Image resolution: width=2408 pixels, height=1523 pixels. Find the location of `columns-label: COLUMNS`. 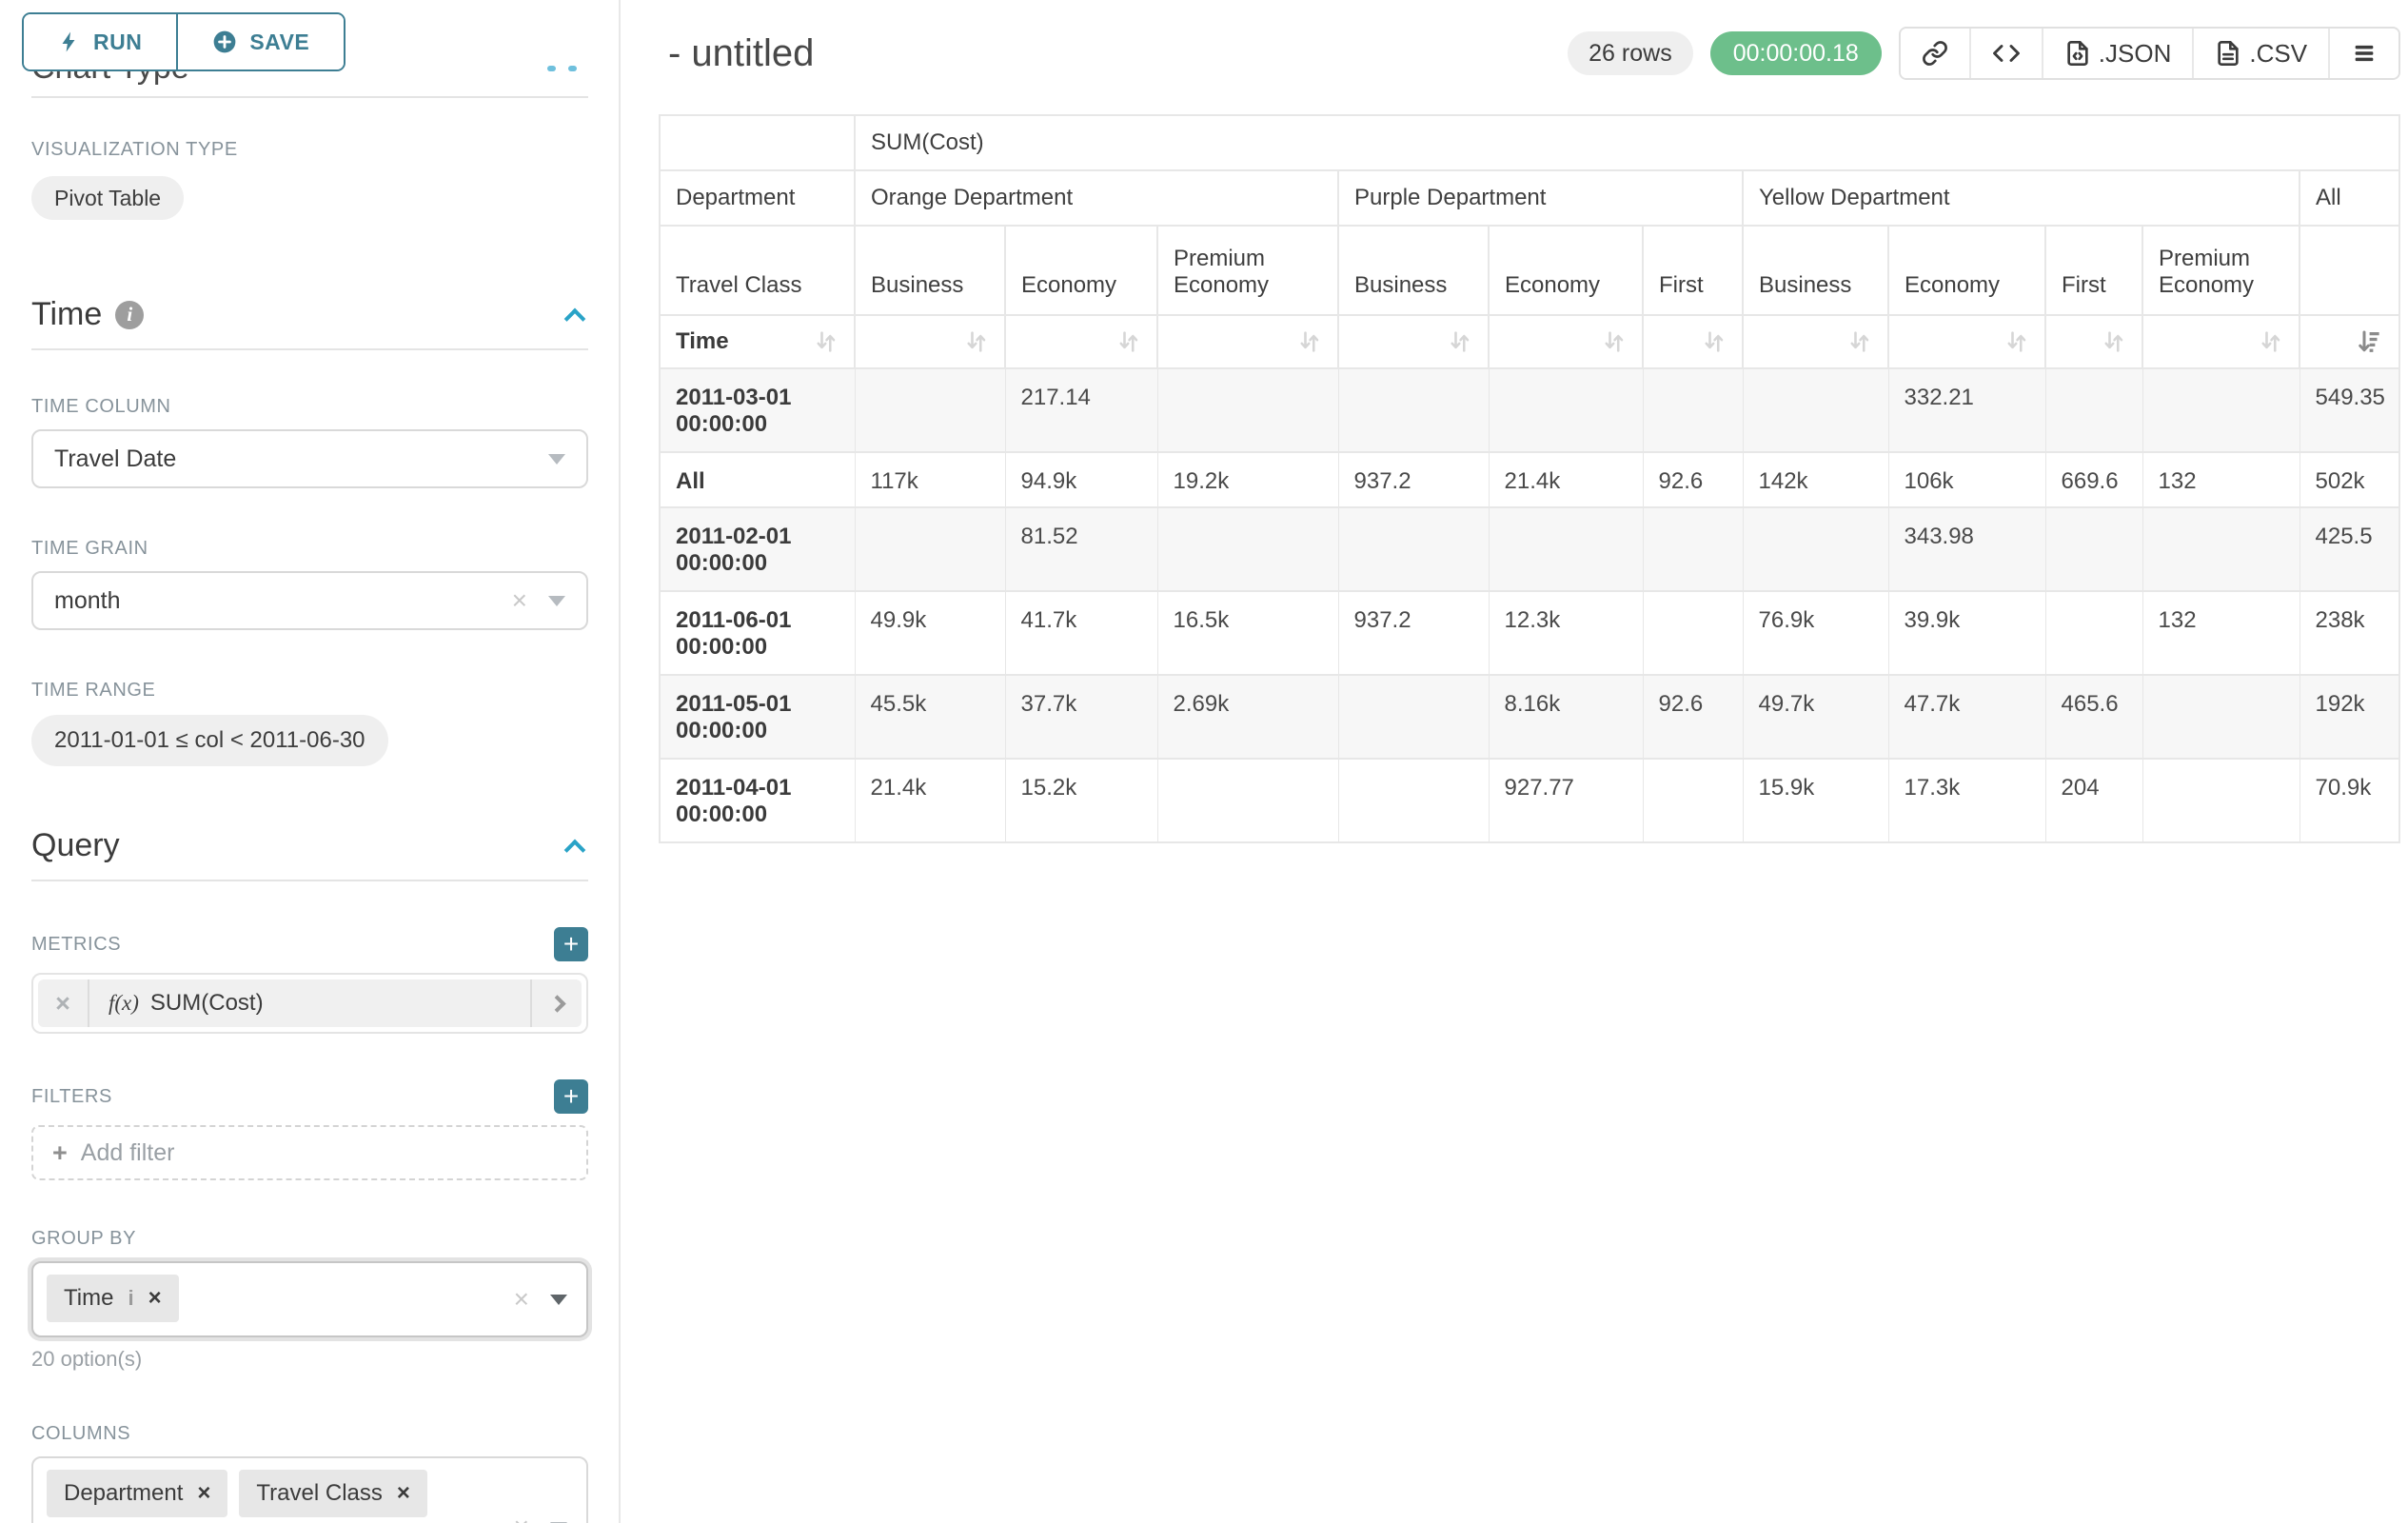

columns-label: COLUMNS is located at coordinates (81, 1434).